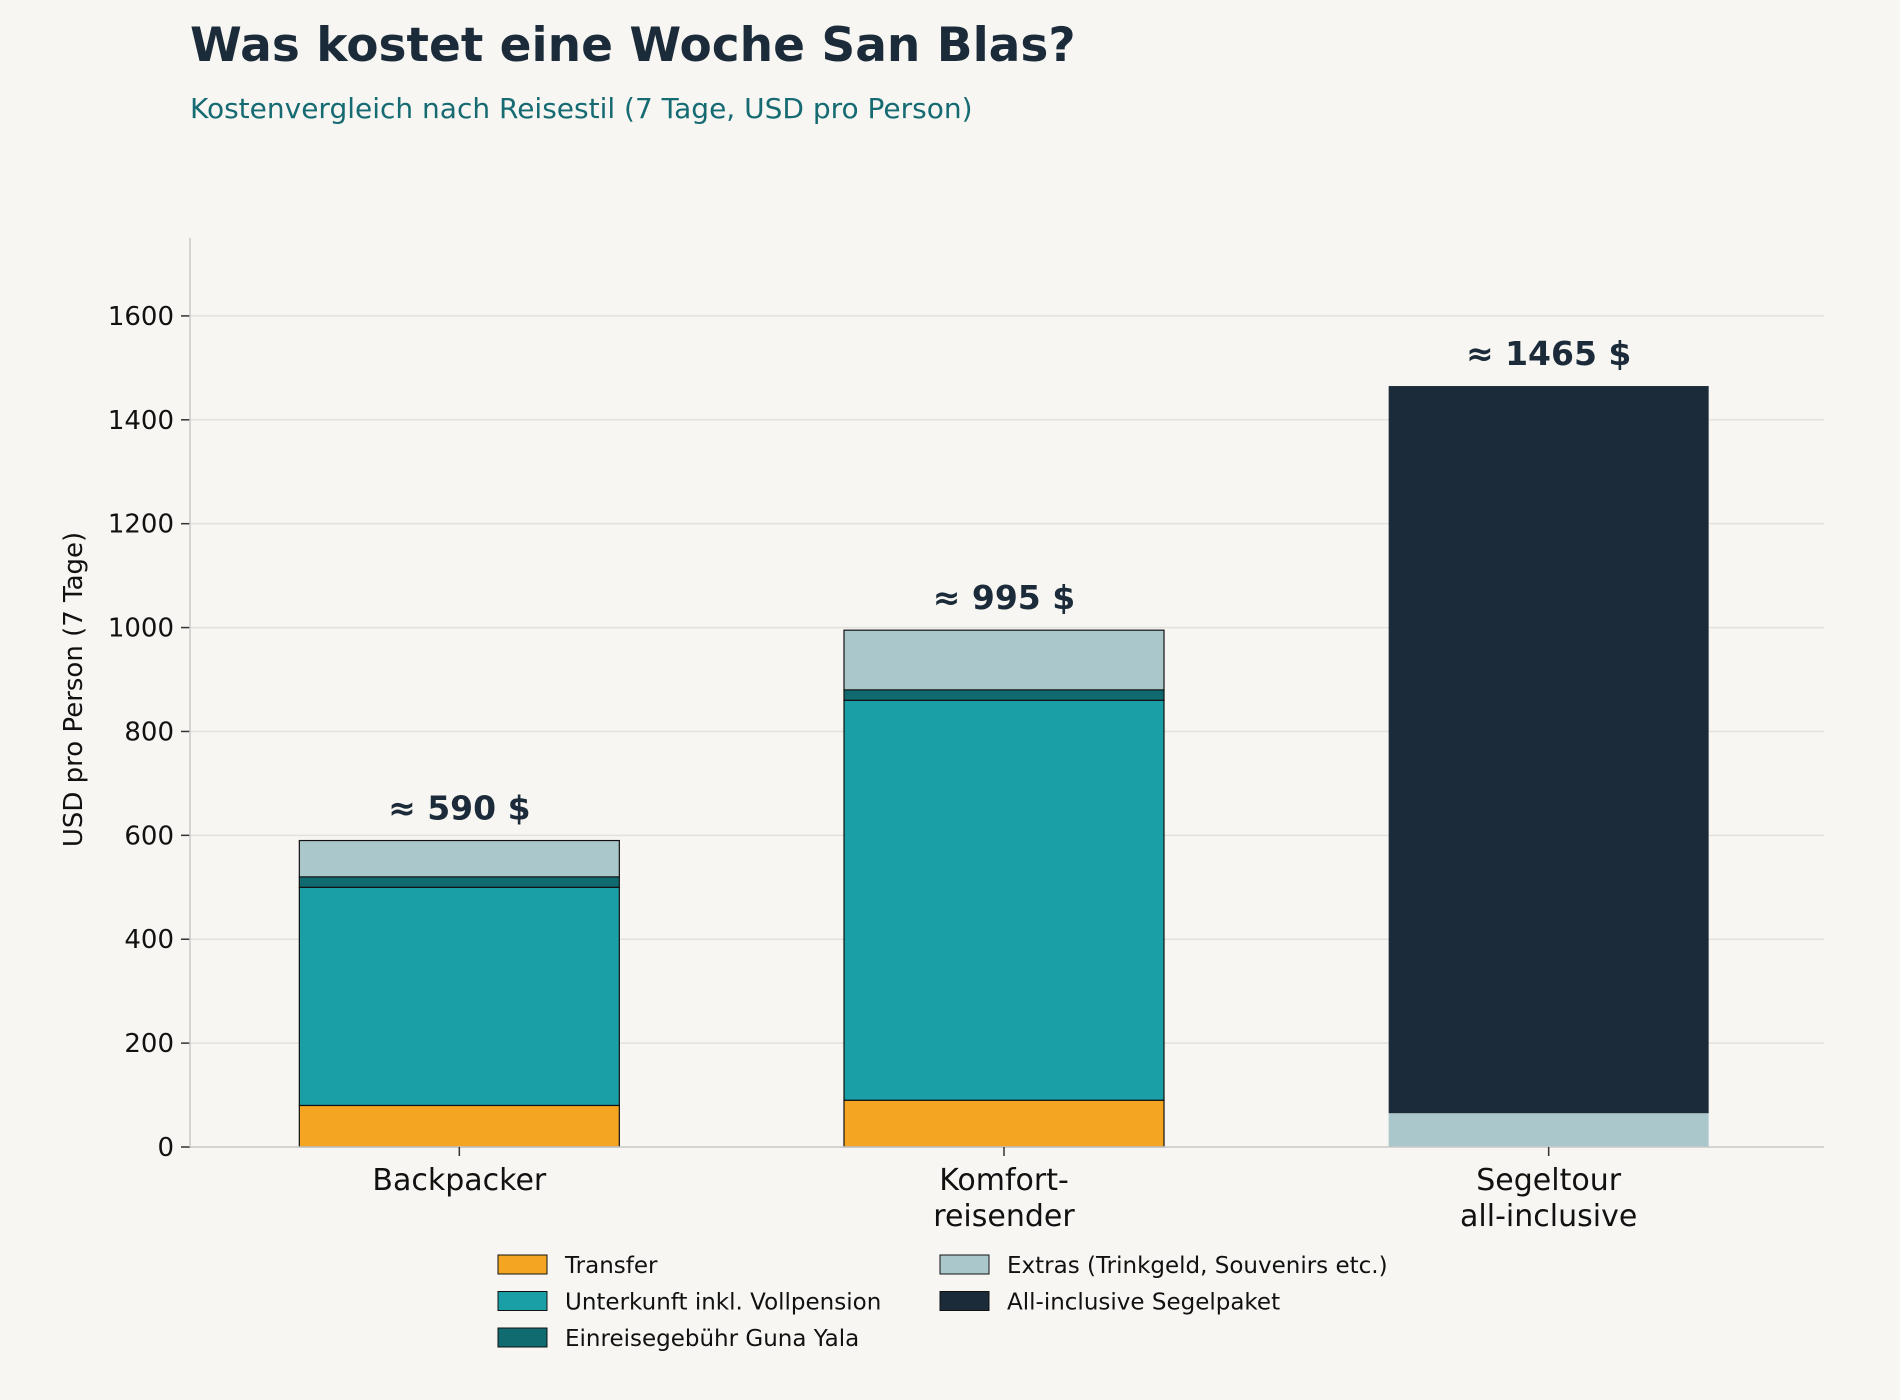  I want to click on y-tick-label: 1400, so click(141, 421).